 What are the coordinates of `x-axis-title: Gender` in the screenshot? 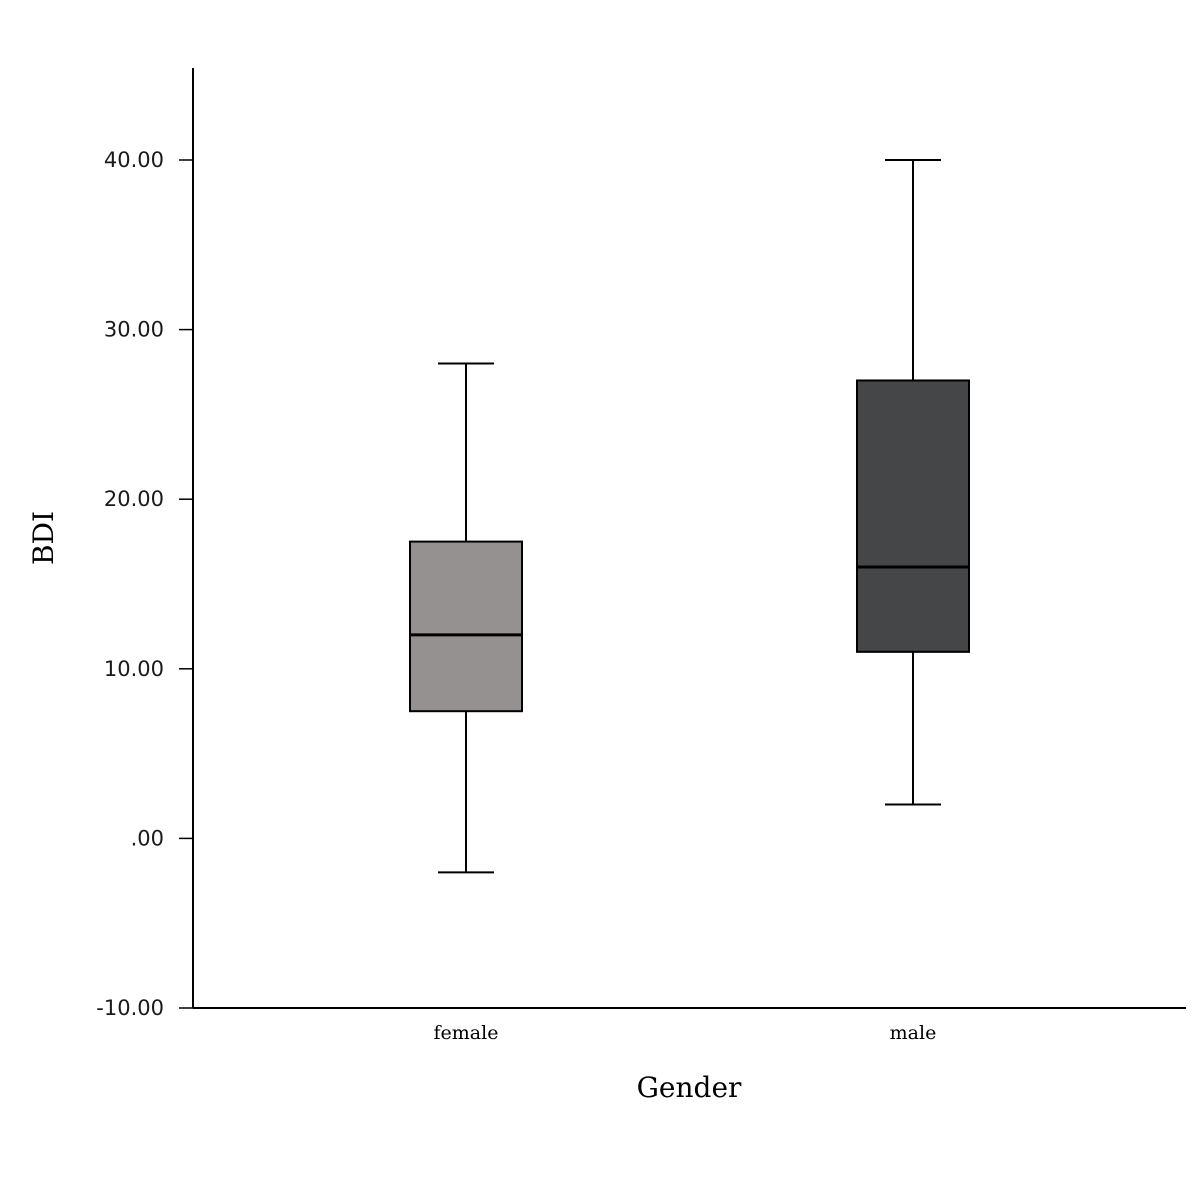 It's located at (689, 1087).